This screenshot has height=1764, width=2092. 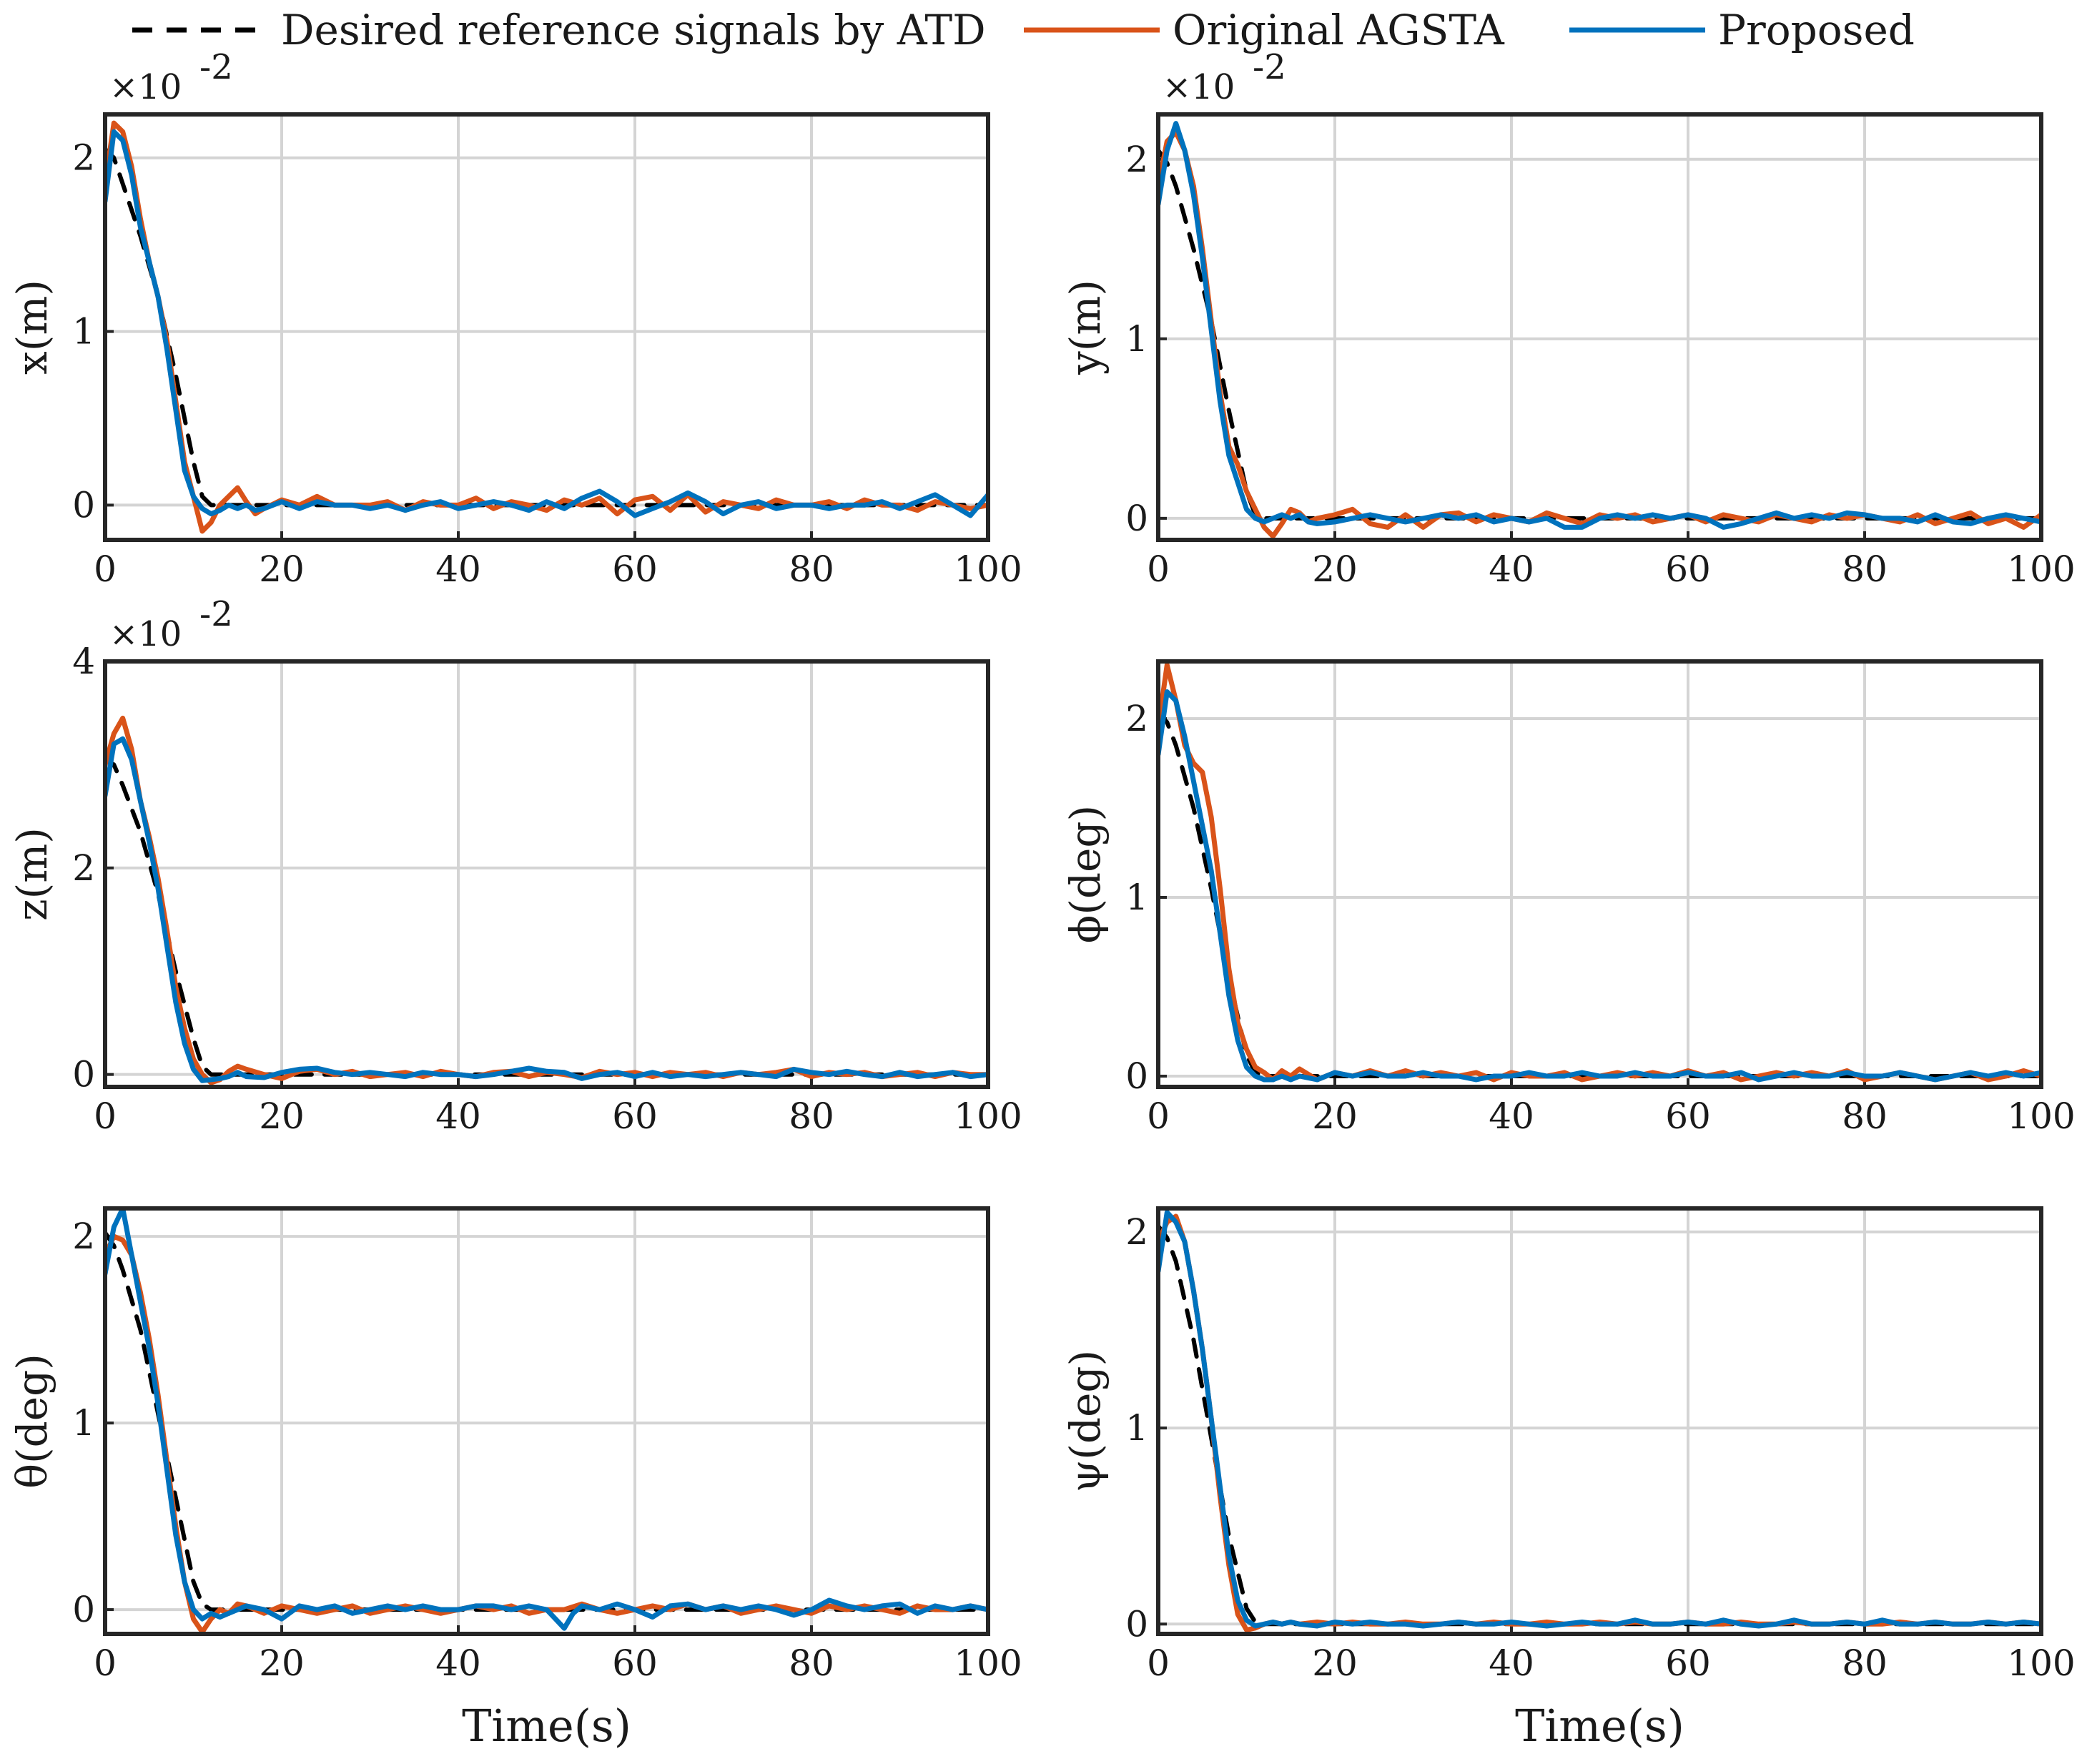 I want to click on y-axis-label: θ(deg), so click(x=32, y=1421).